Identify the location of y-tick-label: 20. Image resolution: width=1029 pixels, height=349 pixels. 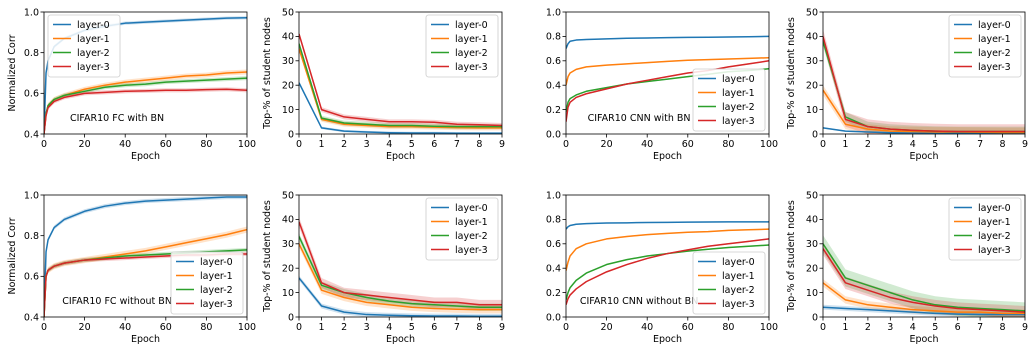
(812, 86).